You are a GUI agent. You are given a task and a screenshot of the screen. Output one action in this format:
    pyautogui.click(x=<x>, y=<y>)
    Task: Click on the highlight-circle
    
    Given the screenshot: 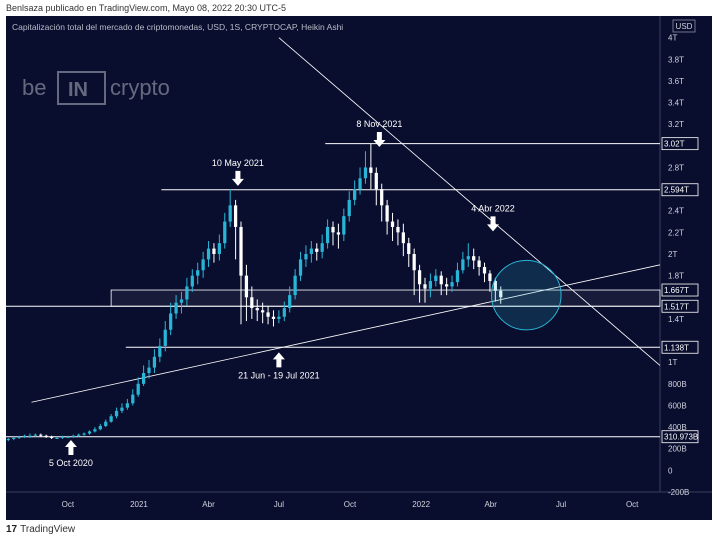 What is the action you would take?
    pyautogui.click(x=526, y=295)
    